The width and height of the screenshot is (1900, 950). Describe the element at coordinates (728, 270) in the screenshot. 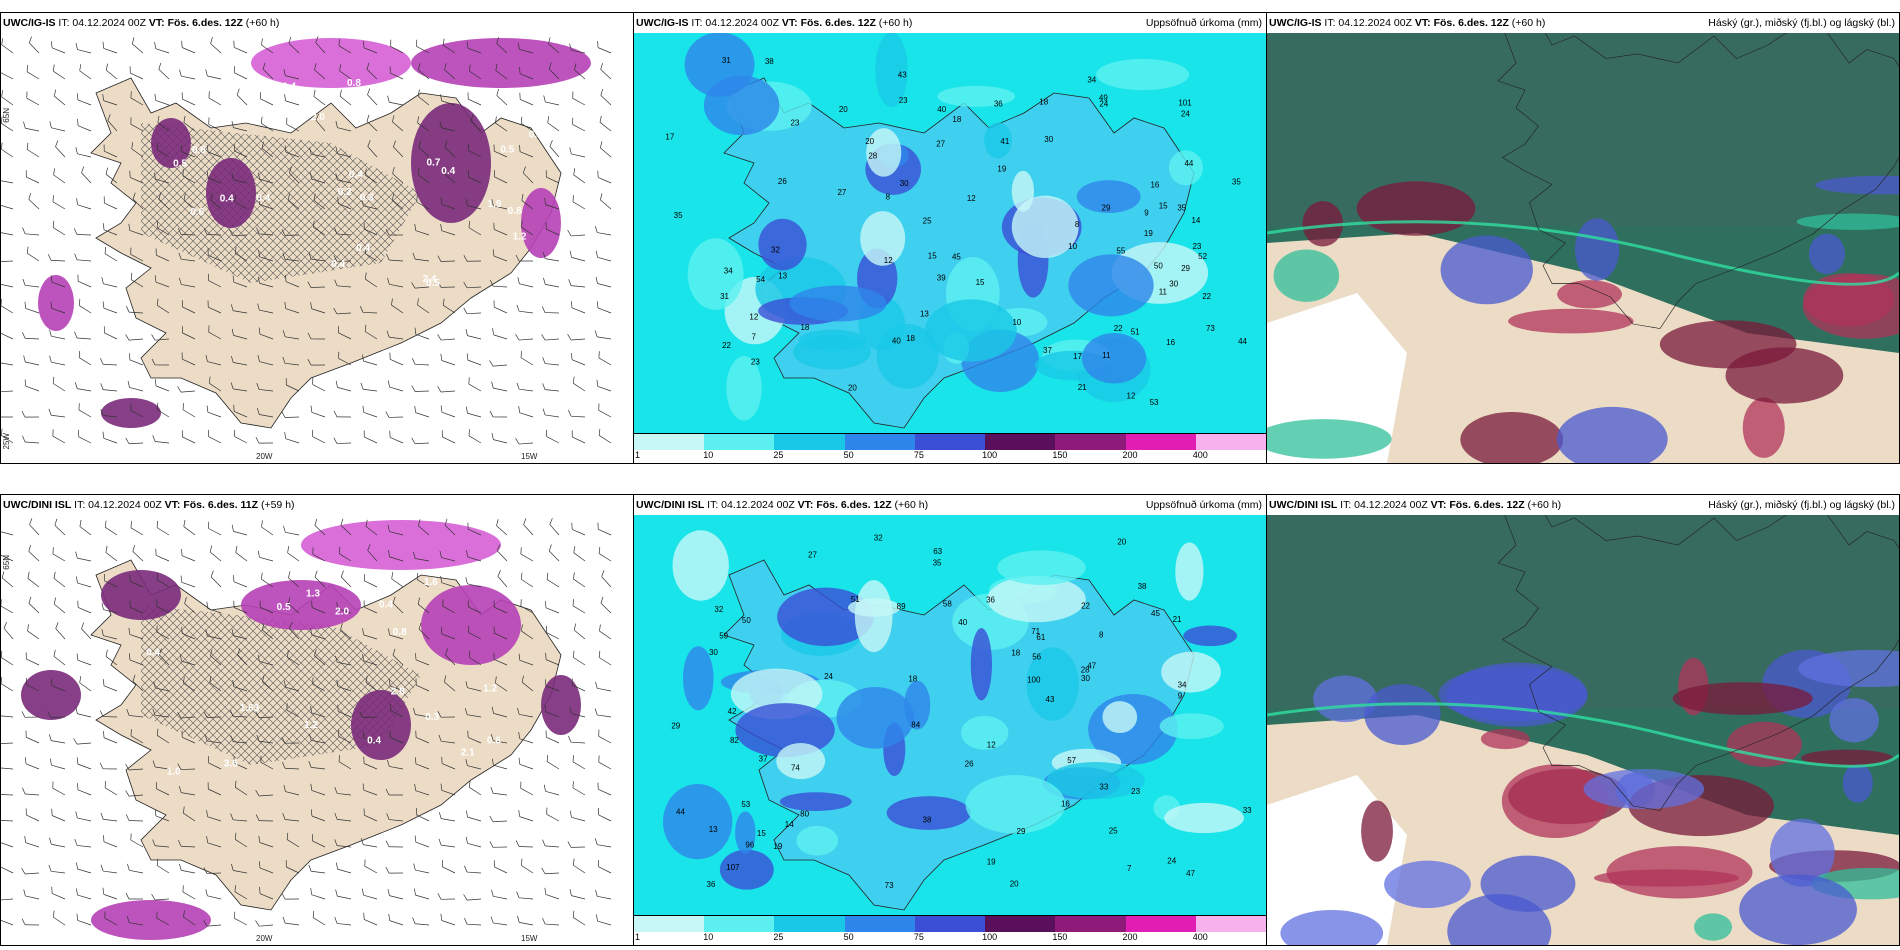

I see `precip-amount-label: 34` at that location.